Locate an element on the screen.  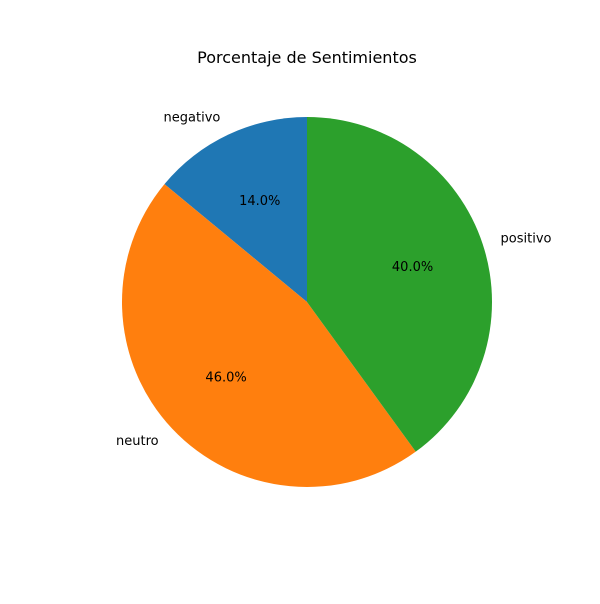
slice-percent-negativo: 14.0% is located at coordinates (259, 201).